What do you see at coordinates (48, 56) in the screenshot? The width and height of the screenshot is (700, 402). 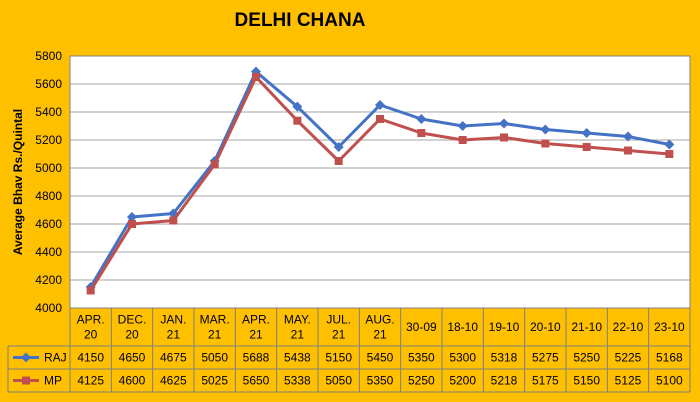 I see `y-tick-label: 5800` at bounding box center [48, 56].